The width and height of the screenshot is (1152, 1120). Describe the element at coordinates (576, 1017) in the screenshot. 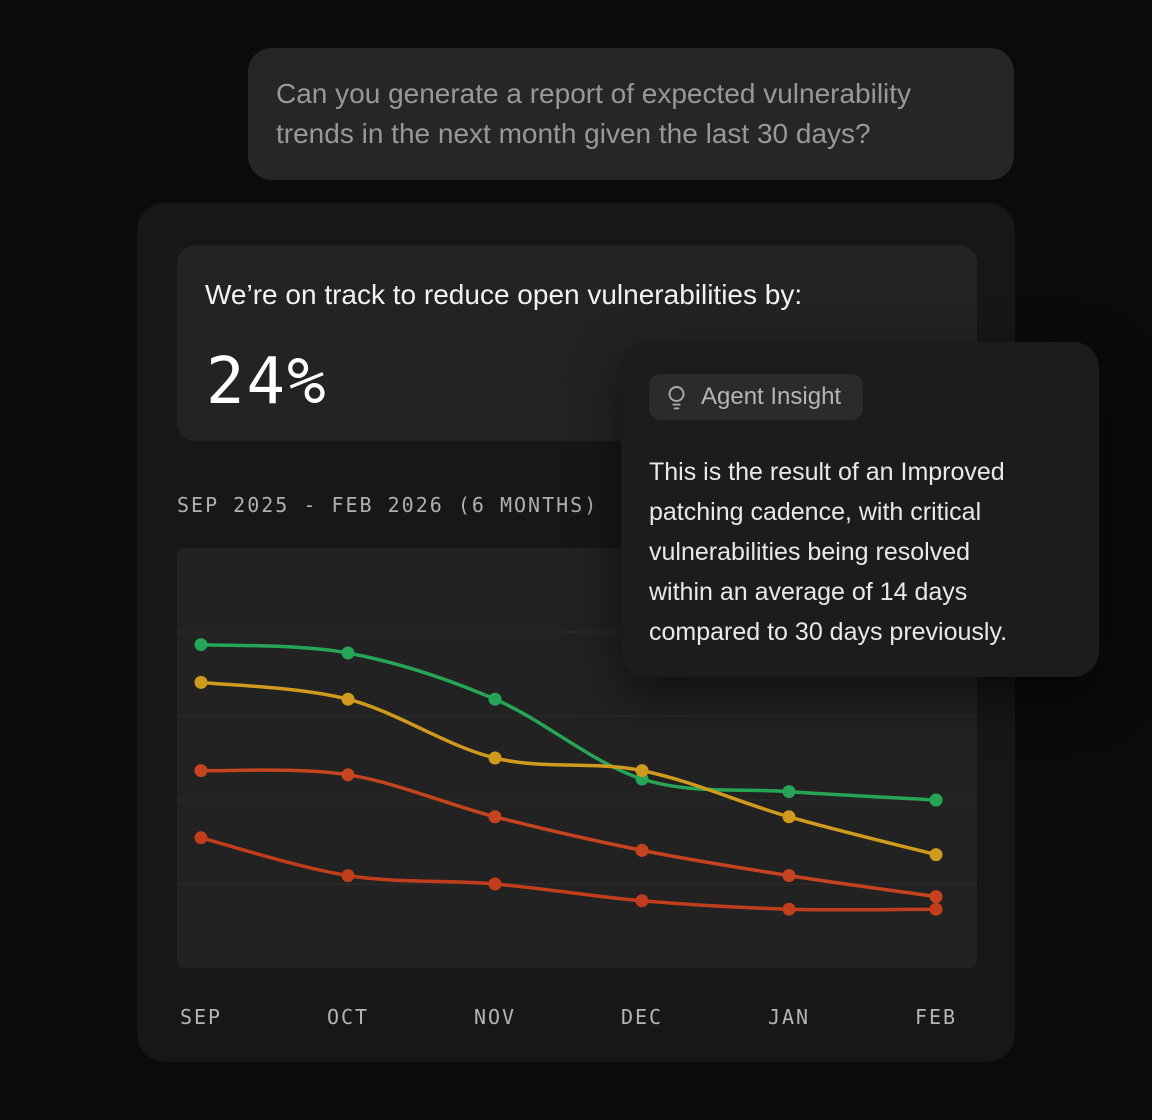

I see `x-axis-labels: SEP OCT NOV DEC JAN FEB` at that location.